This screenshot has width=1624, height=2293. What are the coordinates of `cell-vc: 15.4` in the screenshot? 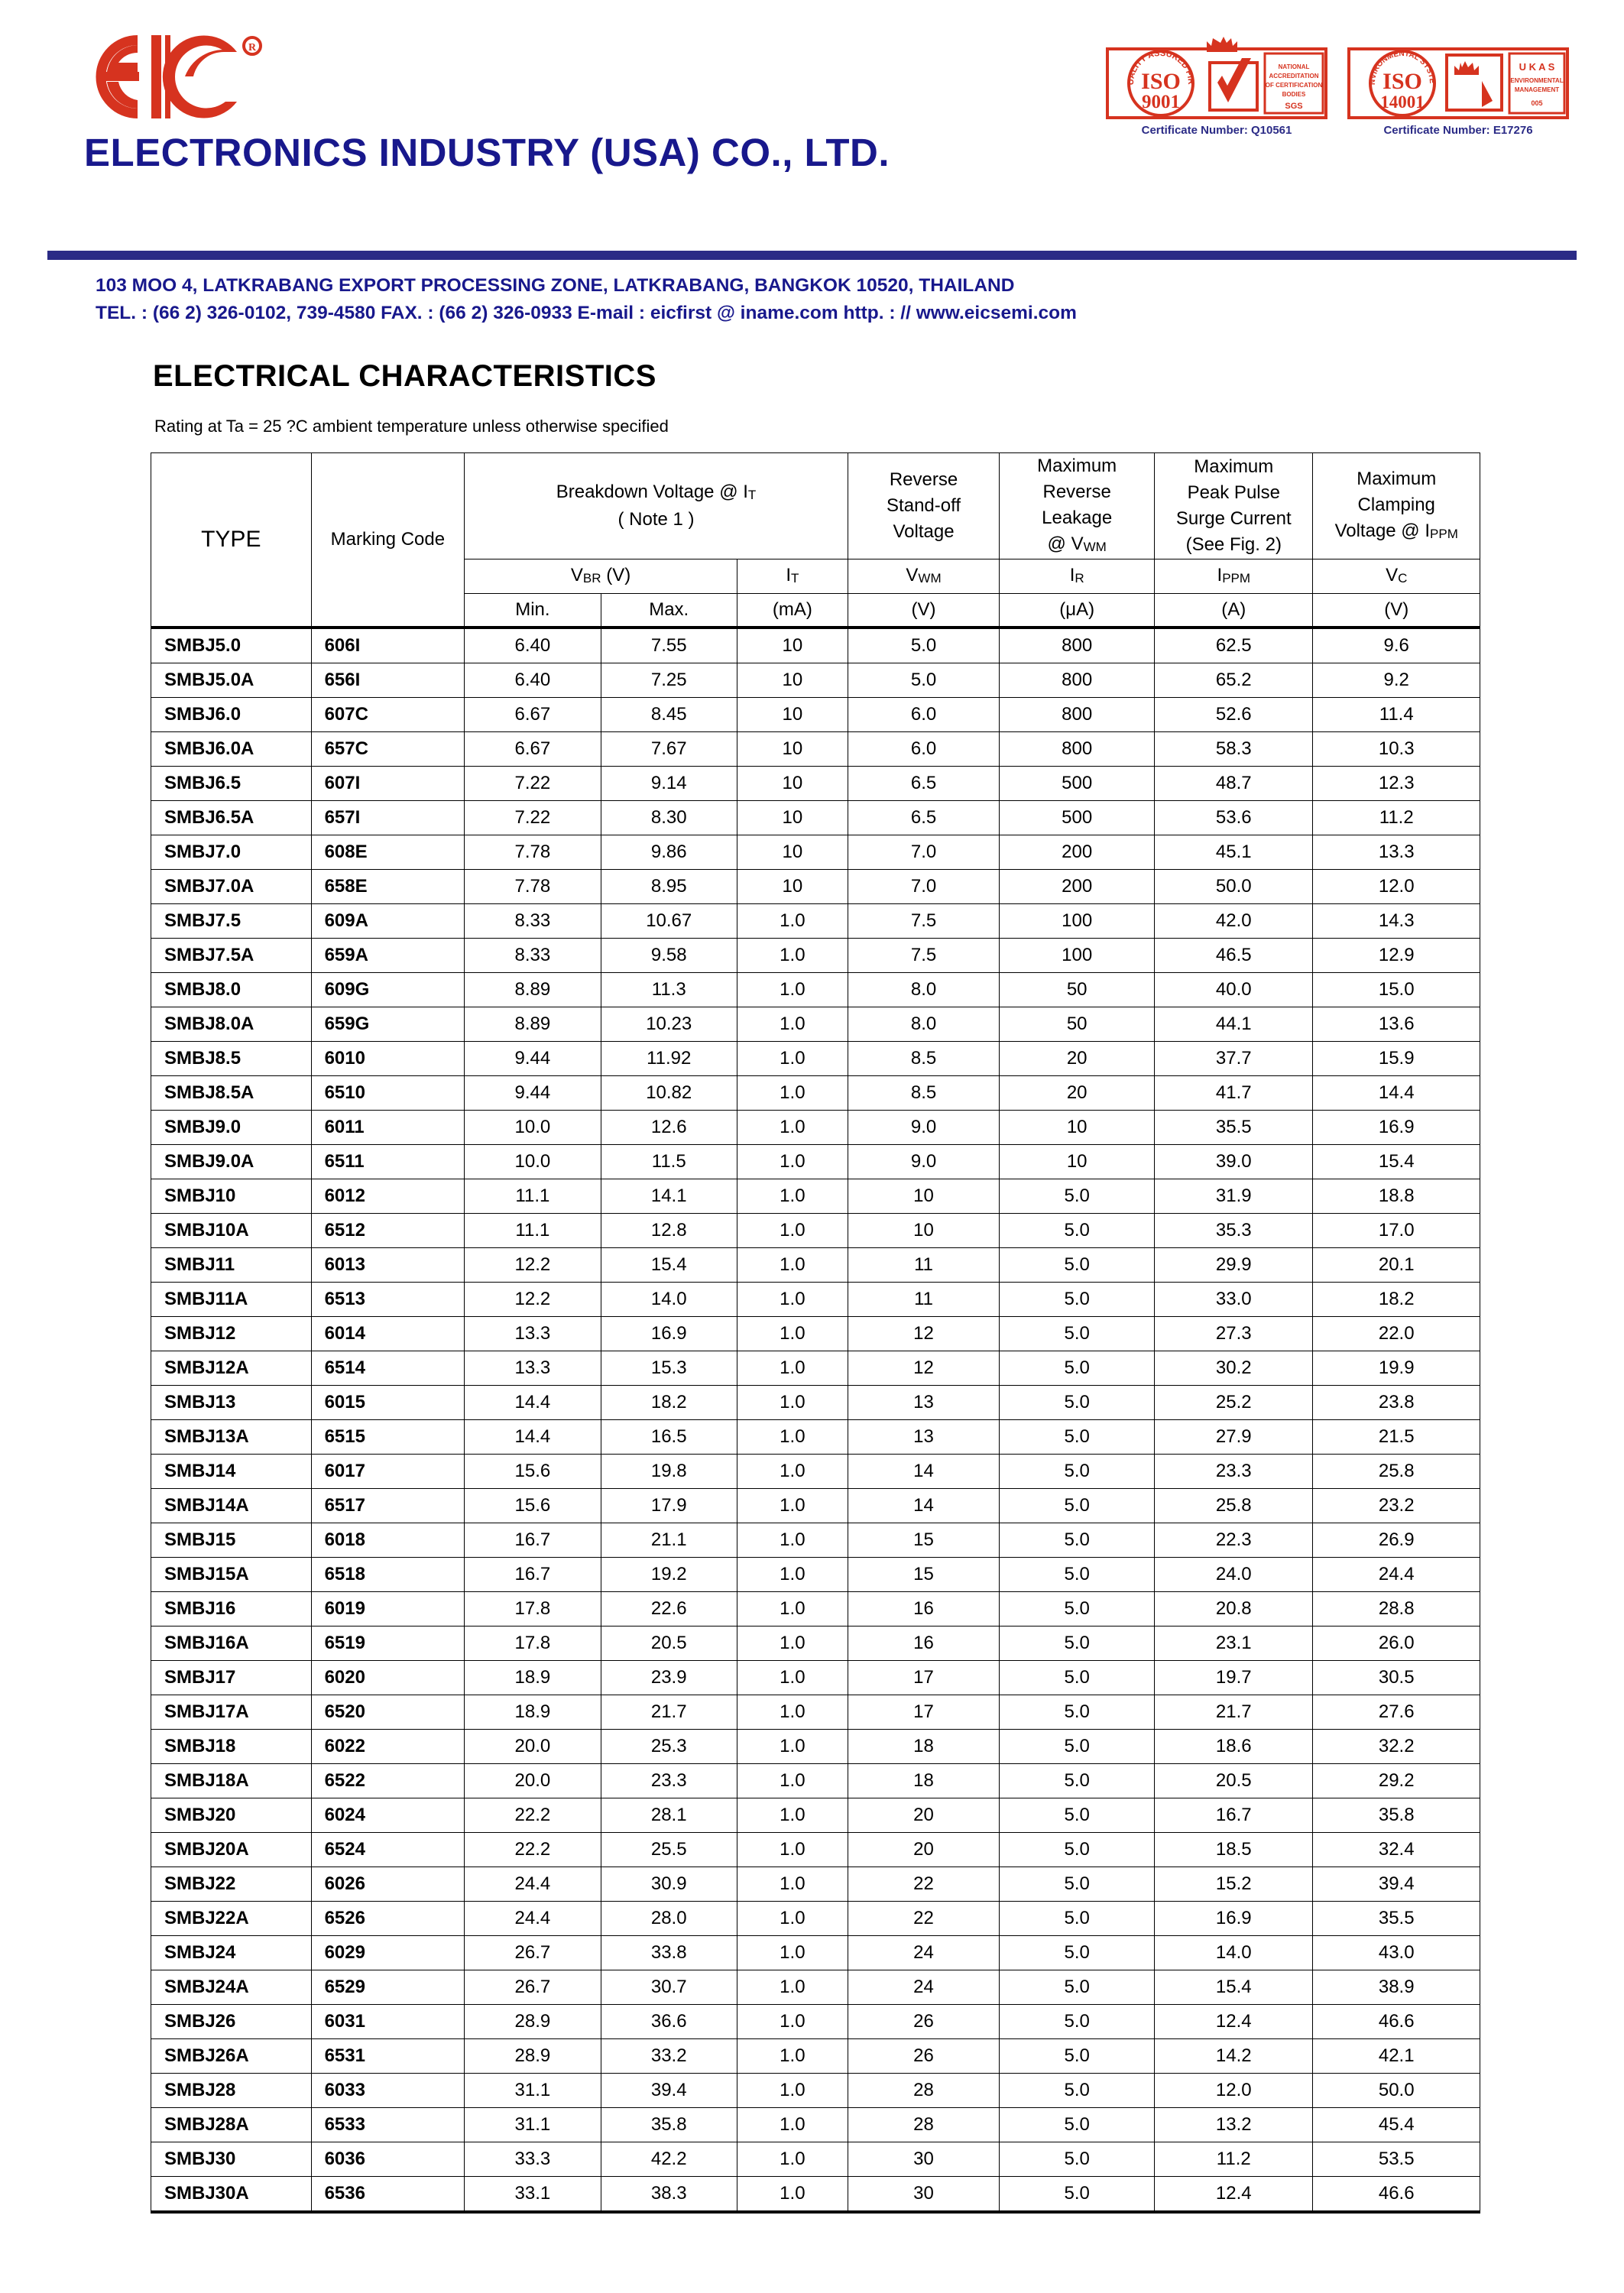 It's located at (1396, 1161).